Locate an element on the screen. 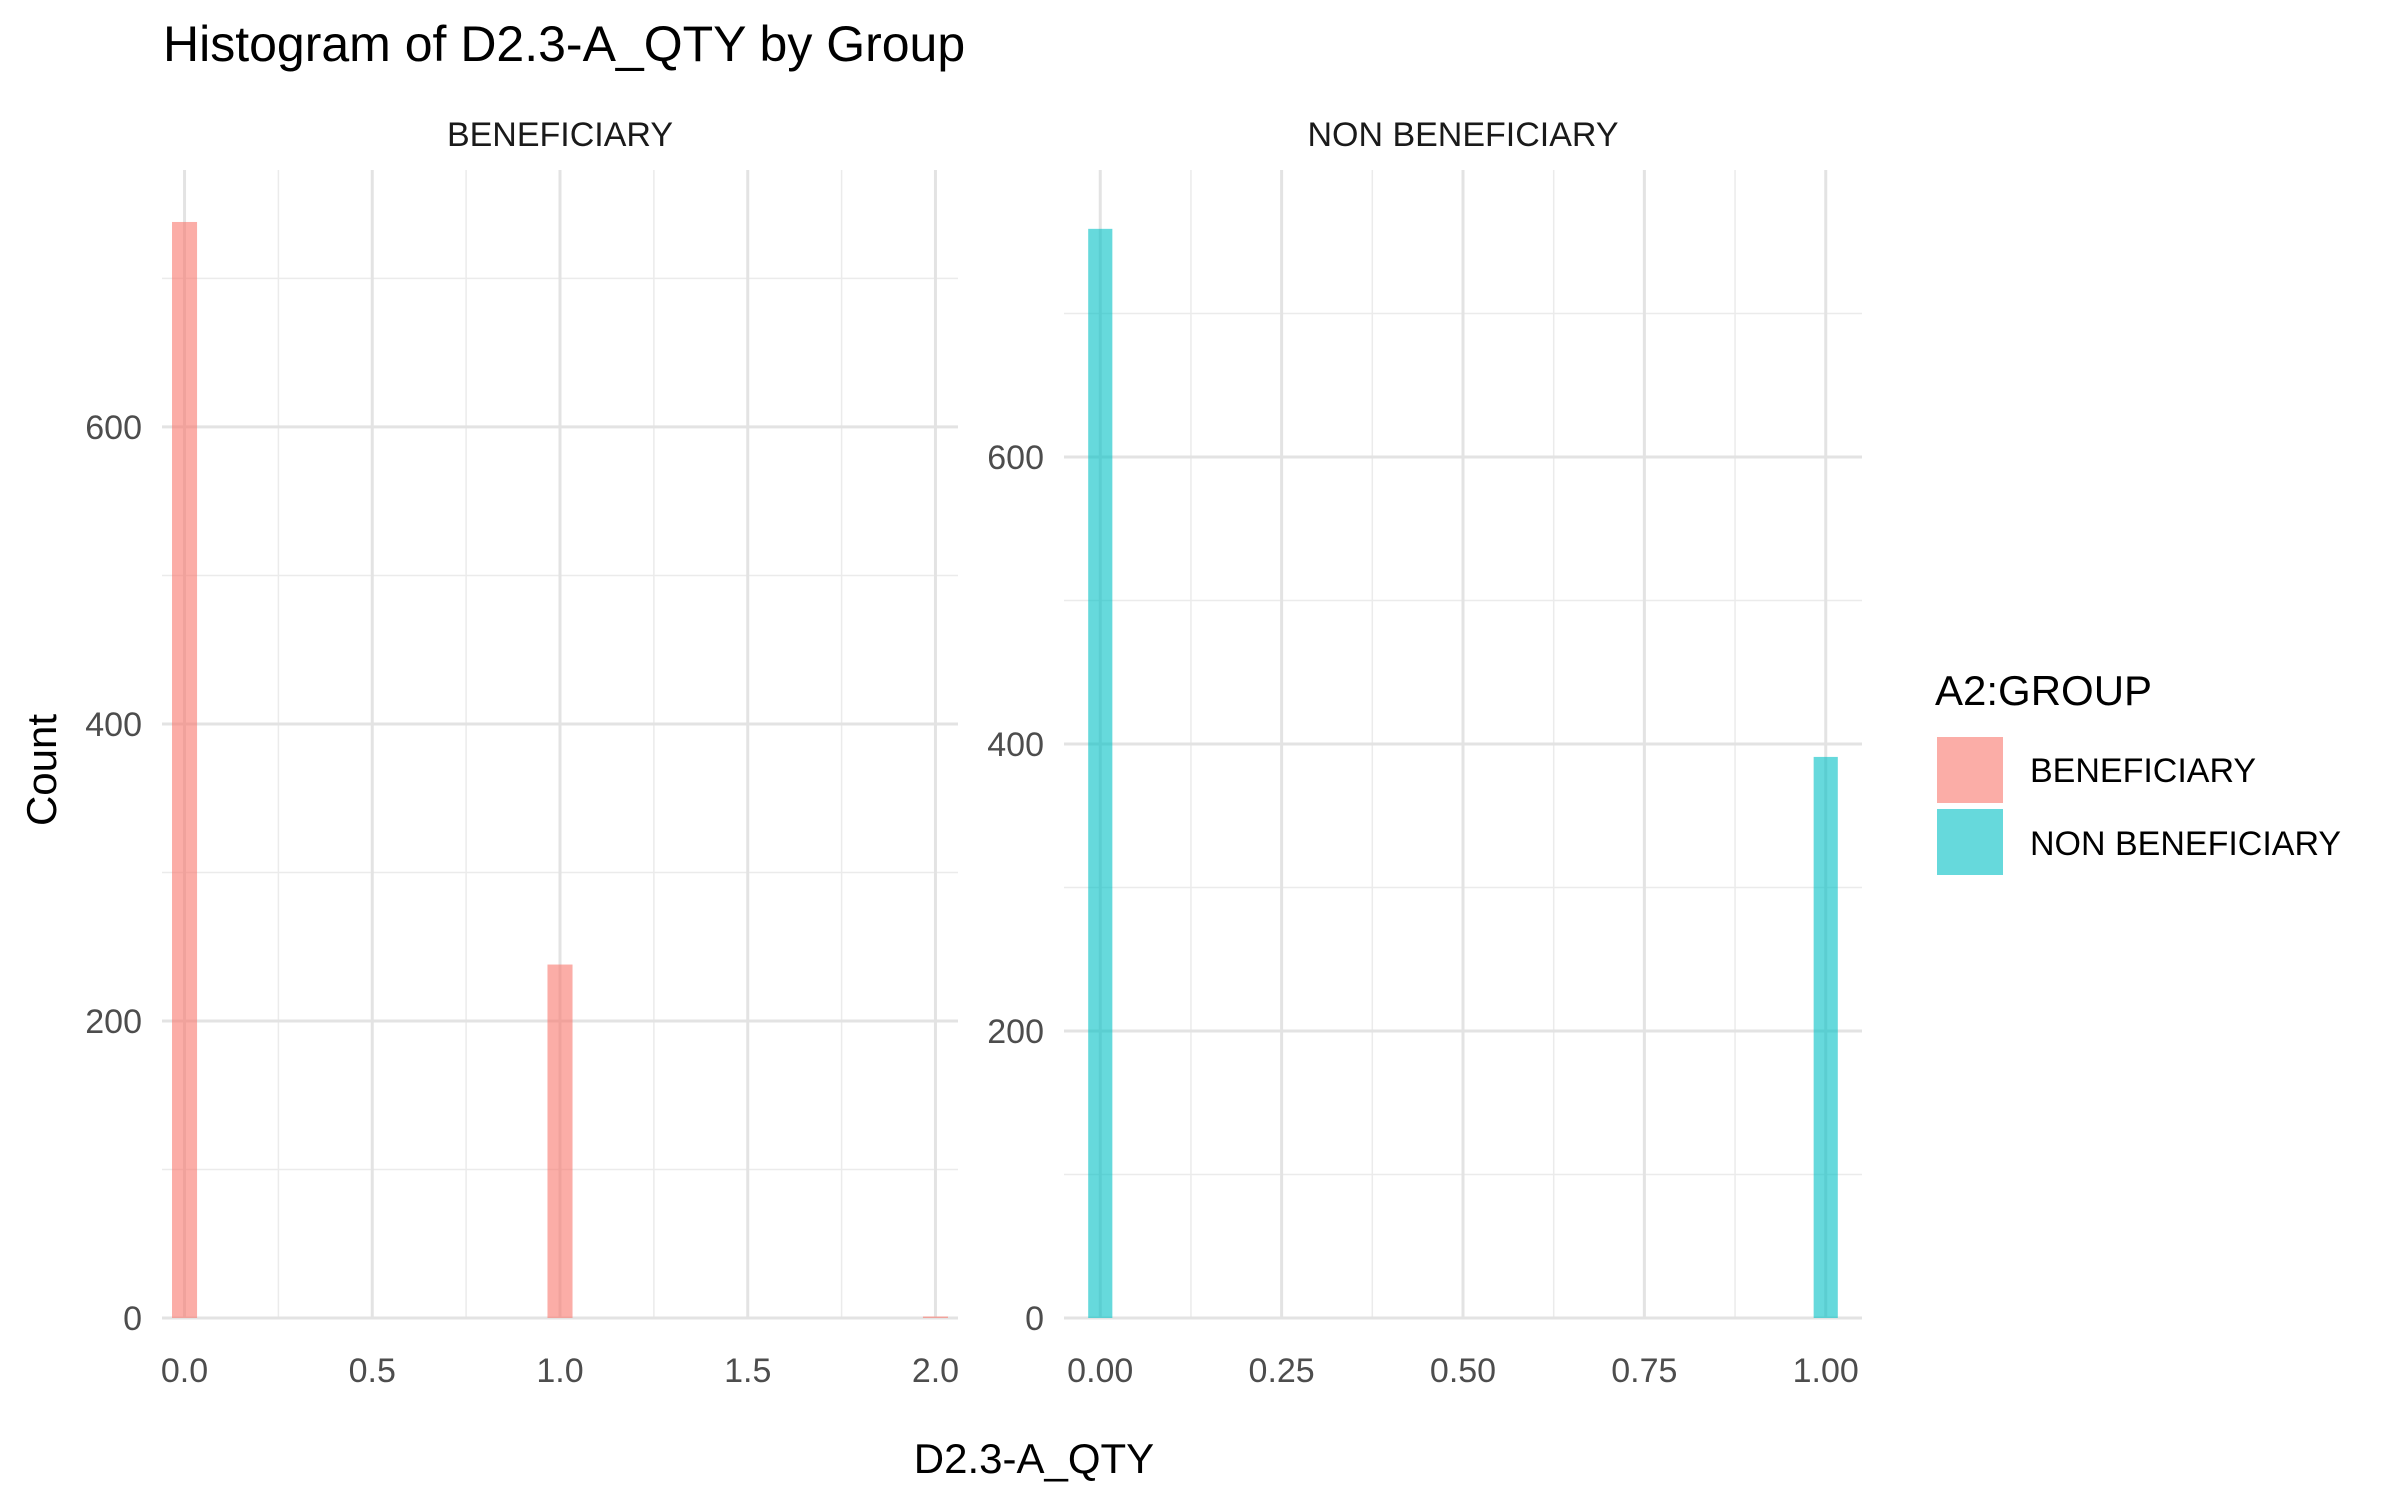 The image size is (2400, 1500). x-tick-label: 1.00 is located at coordinates (1826, 1371).